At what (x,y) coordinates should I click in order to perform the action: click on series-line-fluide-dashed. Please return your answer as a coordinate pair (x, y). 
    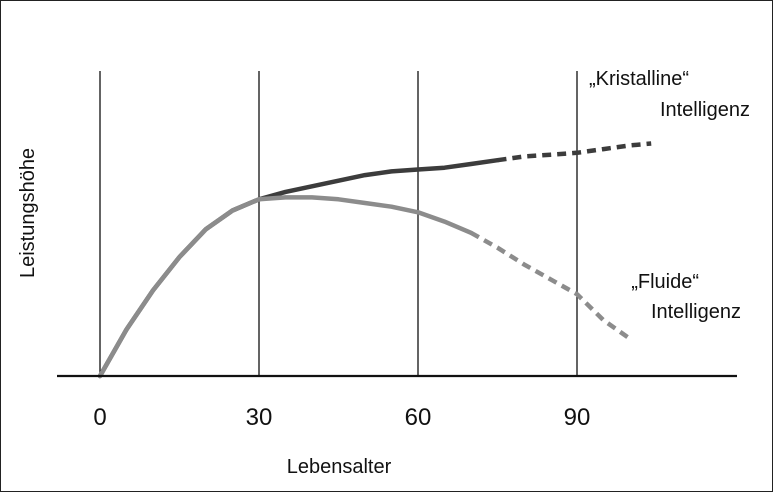
    Looking at the image, I should click on (550, 285).